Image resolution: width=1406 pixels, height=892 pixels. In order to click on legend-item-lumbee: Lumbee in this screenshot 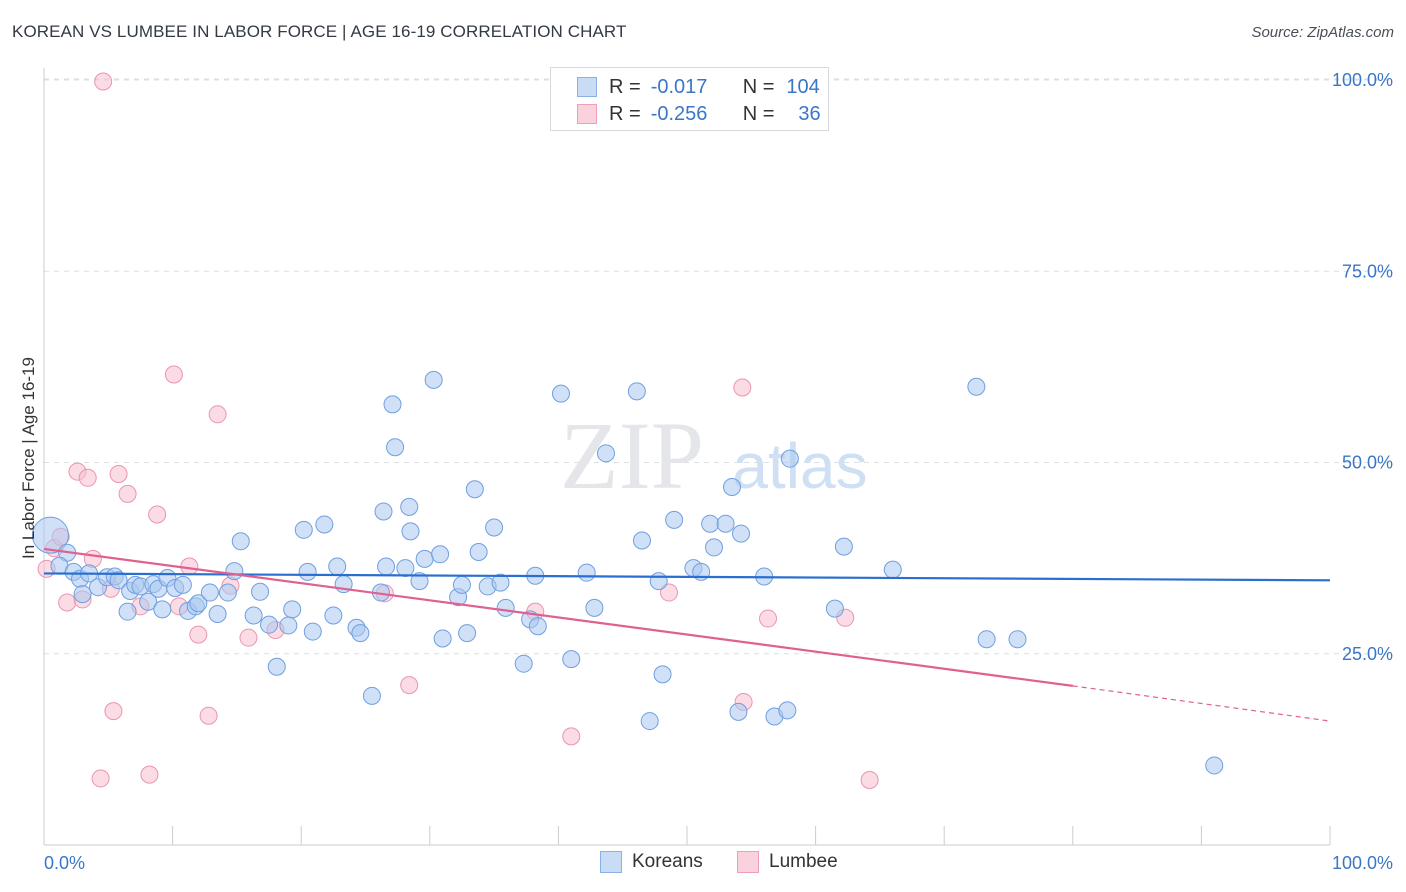, I will do `click(787, 862)`.